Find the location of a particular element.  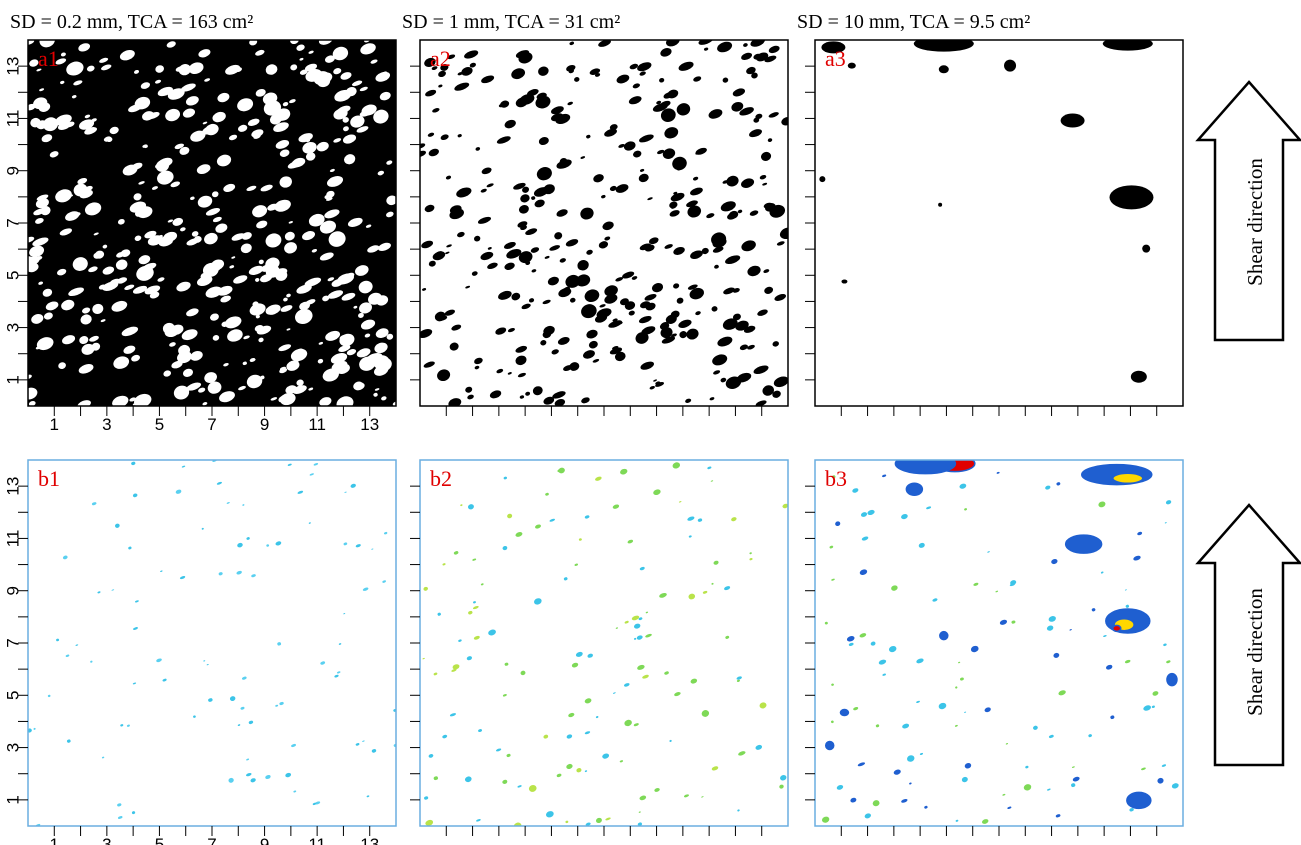

y-tick-label: 11 is located at coordinates (12, 539).